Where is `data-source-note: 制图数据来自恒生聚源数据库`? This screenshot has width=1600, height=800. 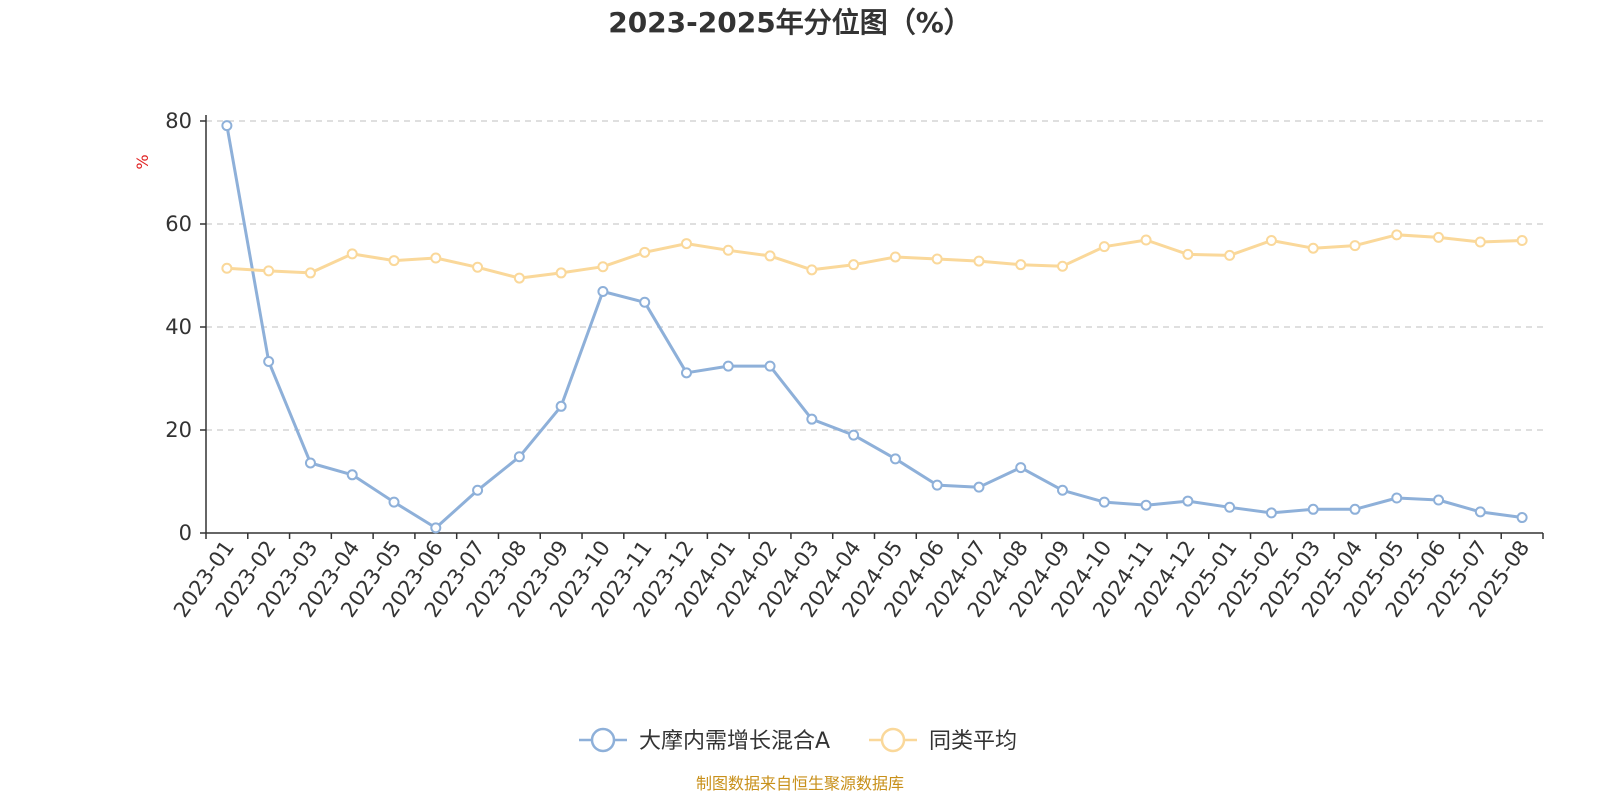
data-source-note: 制图数据来自恒生聚源数据库 is located at coordinates (800, 783).